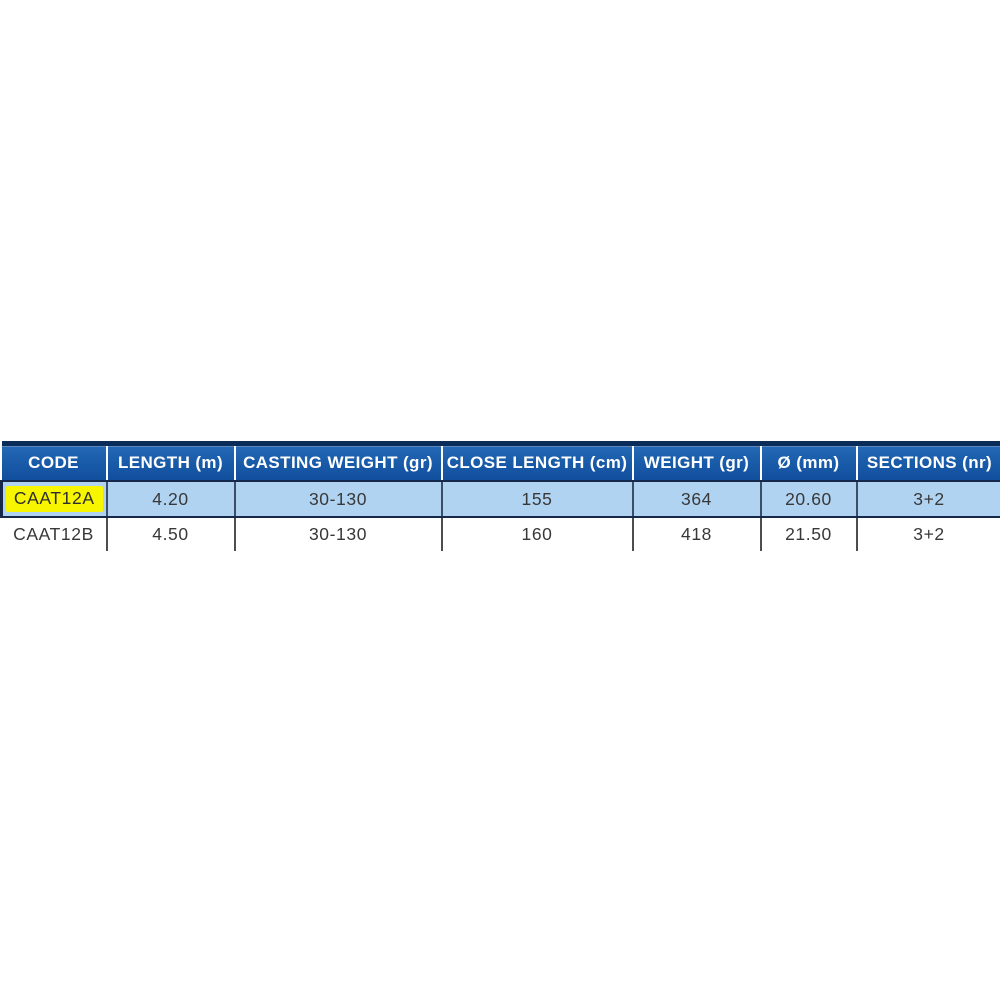 The height and width of the screenshot is (1000, 1000). What do you see at coordinates (927, 461) in the screenshot?
I see `column-header-sections-nr: SECTIONS (nr)` at bounding box center [927, 461].